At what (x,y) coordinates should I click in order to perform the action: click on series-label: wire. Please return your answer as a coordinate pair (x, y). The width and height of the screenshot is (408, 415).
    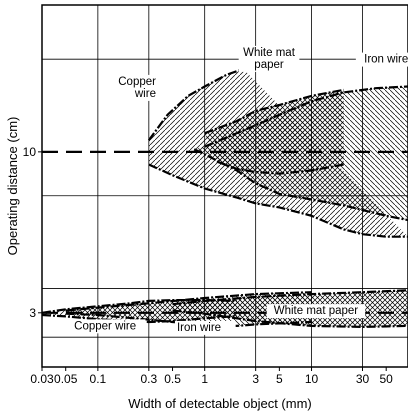
    Looking at the image, I should click on (145, 94).